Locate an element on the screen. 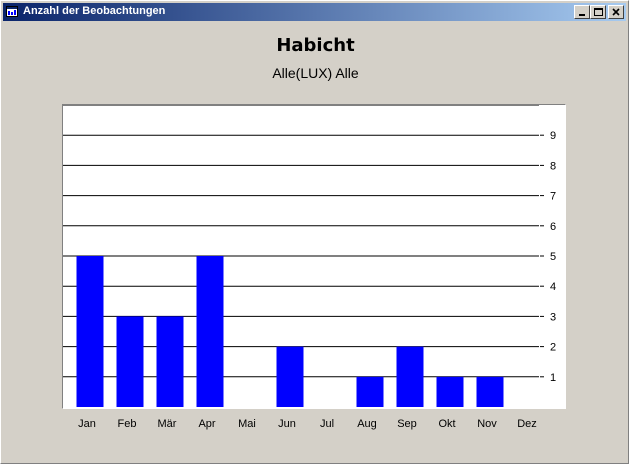  minimize-button is located at coordinates (582, 12).